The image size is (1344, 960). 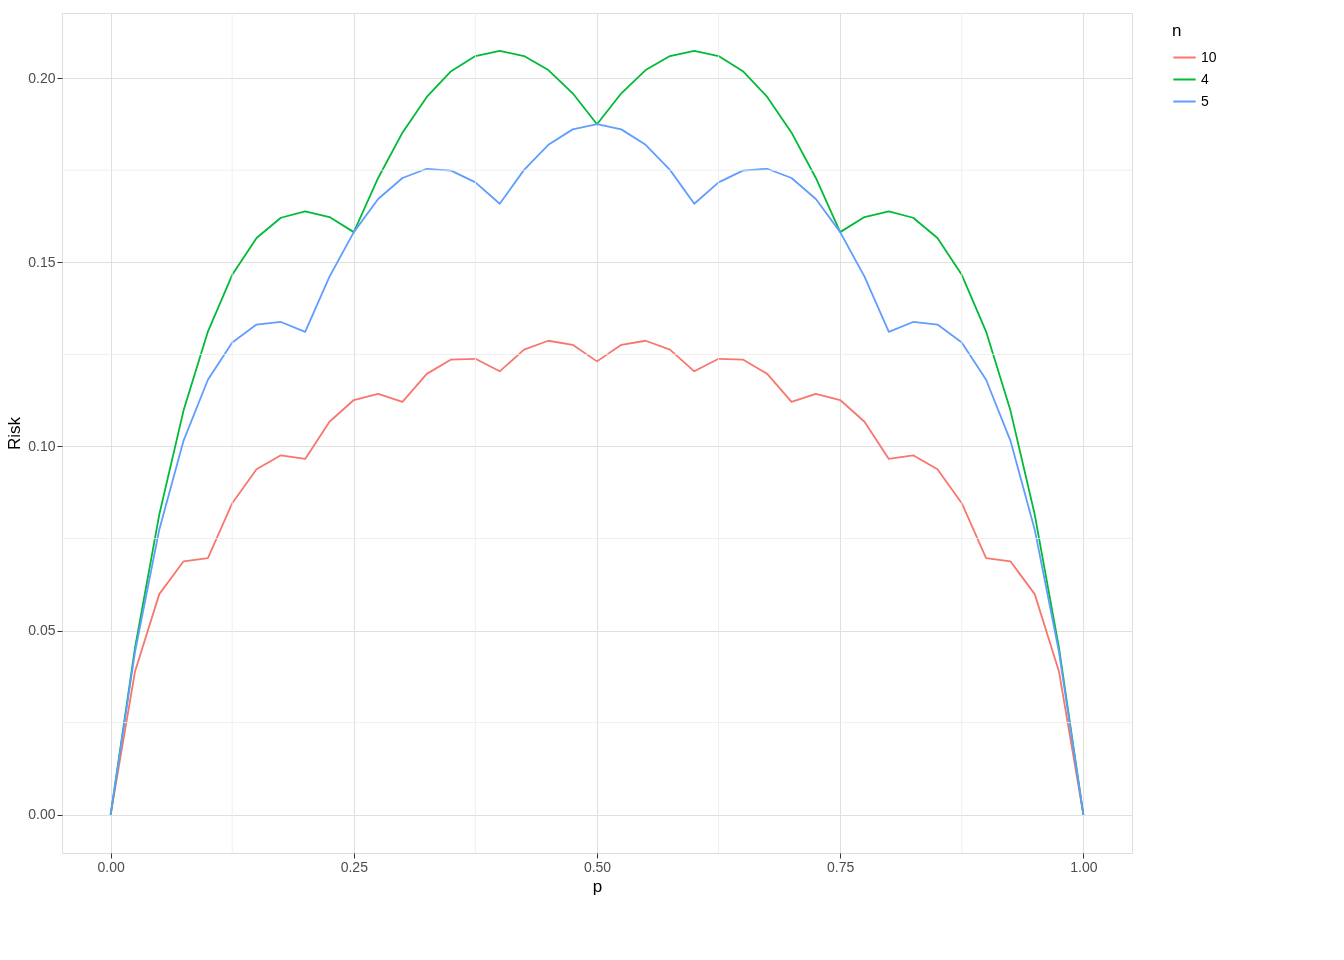 What do you see at coordinates (111, 866) in the screenshot?
I see `x-tick-label: 0.00` at bounding box center [111, 866].